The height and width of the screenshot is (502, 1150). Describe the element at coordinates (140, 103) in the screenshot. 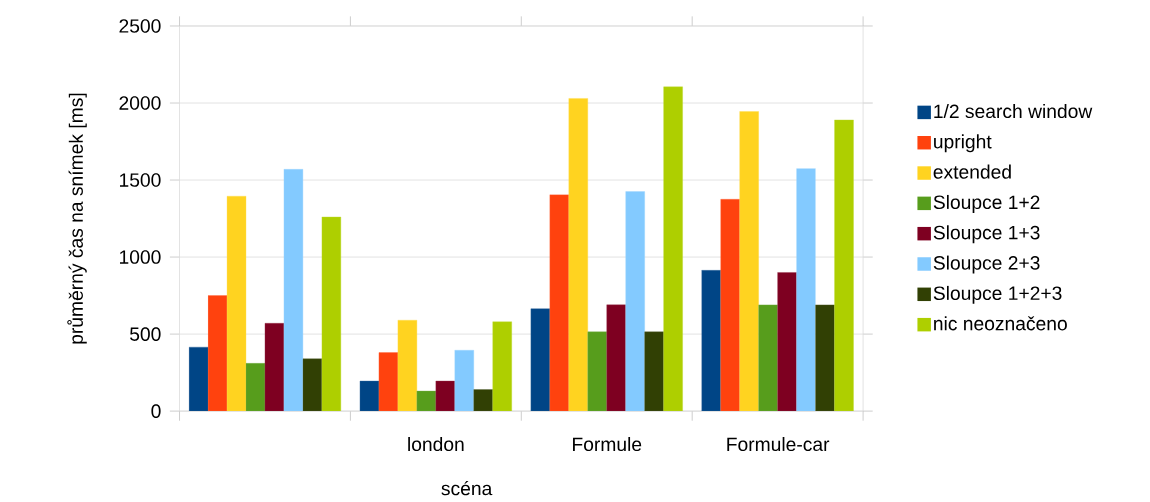

I see `y-tick-label: 2000` at that location.